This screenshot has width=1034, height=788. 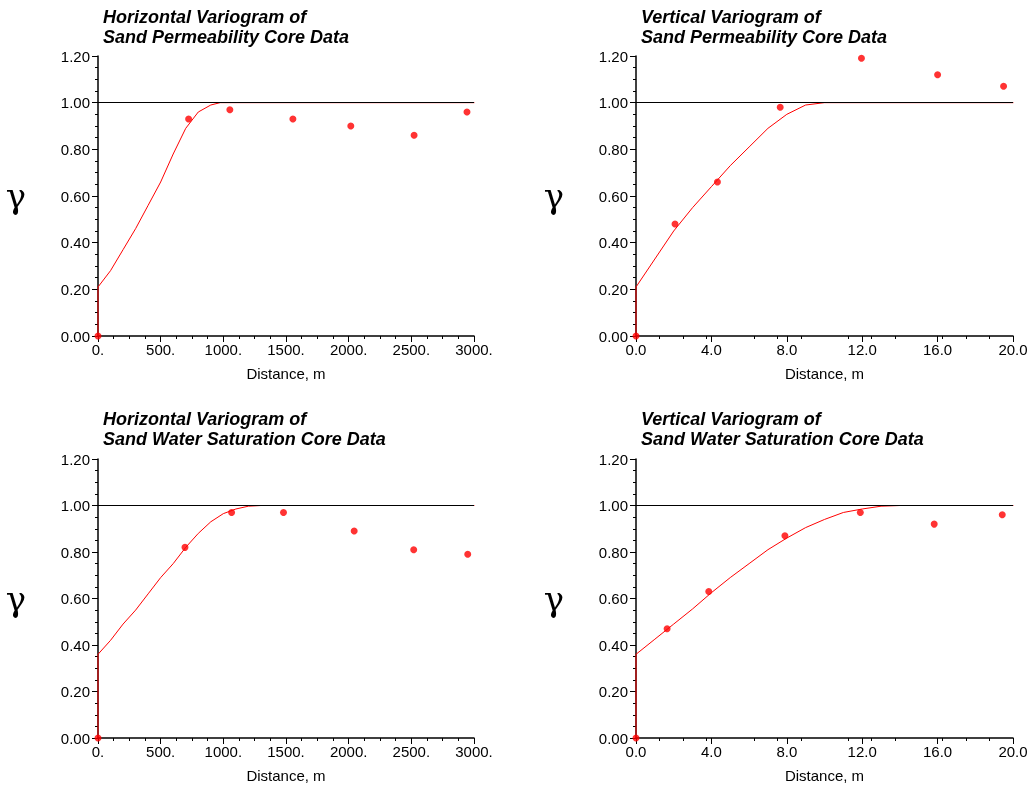 I want to click on chart-title: Vertical Variogram of Sand Permeability Core Data, so click(x=764, y=27).